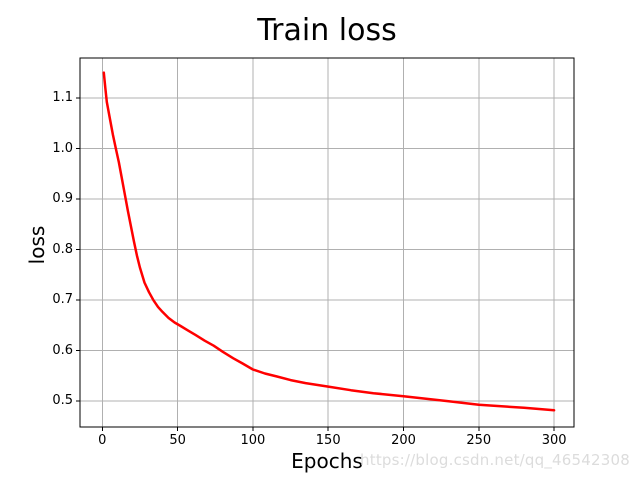  I want to click on x-tick-label: 150, so click(328, 440).